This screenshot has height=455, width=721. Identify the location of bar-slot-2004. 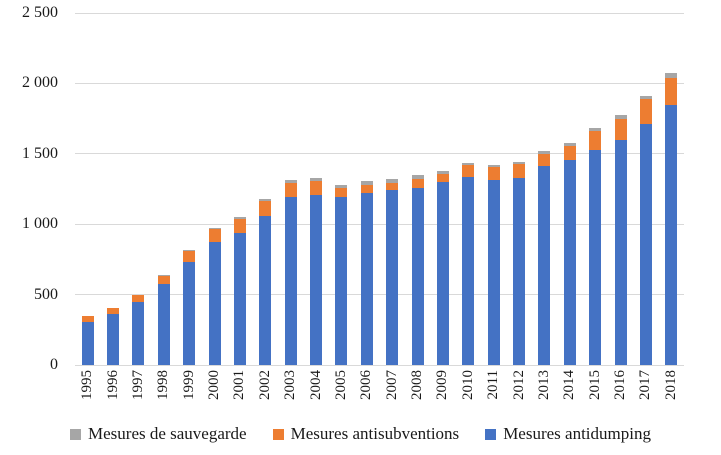
(315, 189).